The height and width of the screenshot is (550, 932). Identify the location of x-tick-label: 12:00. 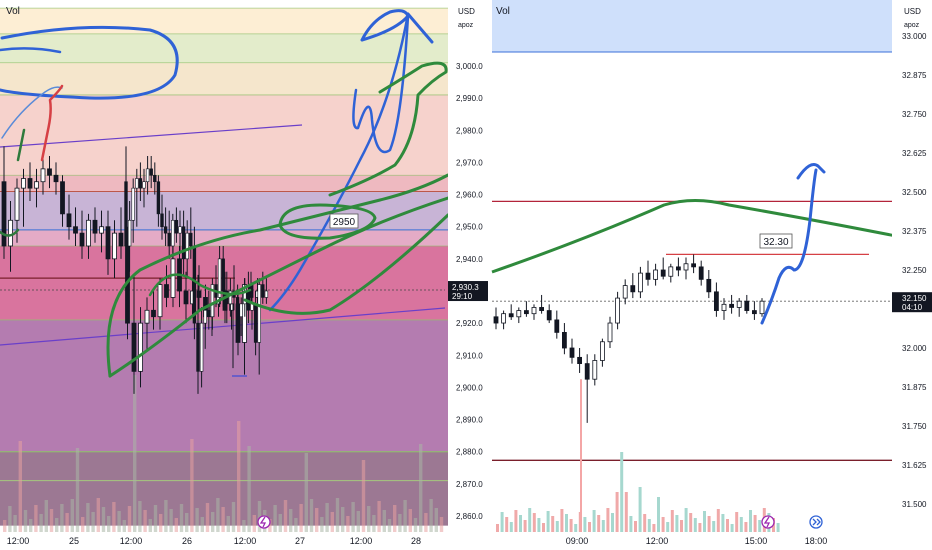
(131, 541).